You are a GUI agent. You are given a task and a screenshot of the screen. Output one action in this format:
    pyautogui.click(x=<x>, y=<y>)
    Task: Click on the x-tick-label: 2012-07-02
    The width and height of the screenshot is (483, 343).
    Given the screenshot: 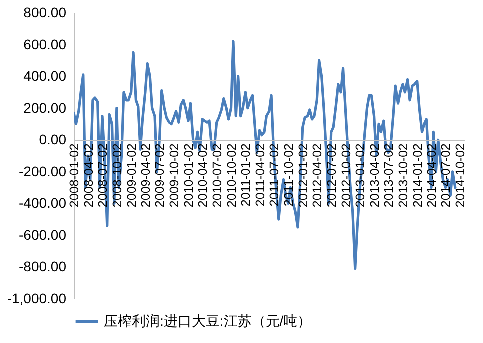 What is the action you would take?
    pyautogui.click(x=331, y=176)
    